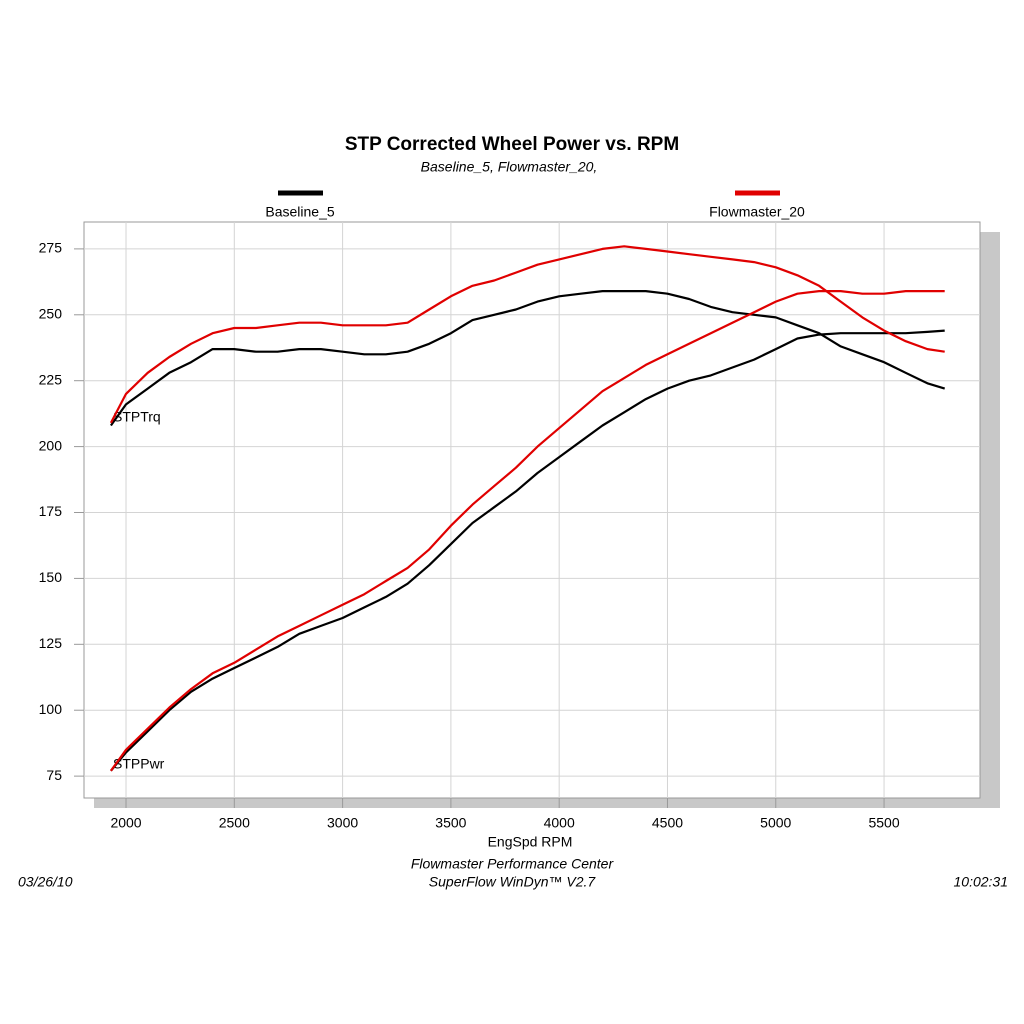 This screenshot has width=1024, height=1024. What do you see at coordinates (51, 709) in the screenshot?
I see `y-tick-label: 100` at bounding box center [51, 709].